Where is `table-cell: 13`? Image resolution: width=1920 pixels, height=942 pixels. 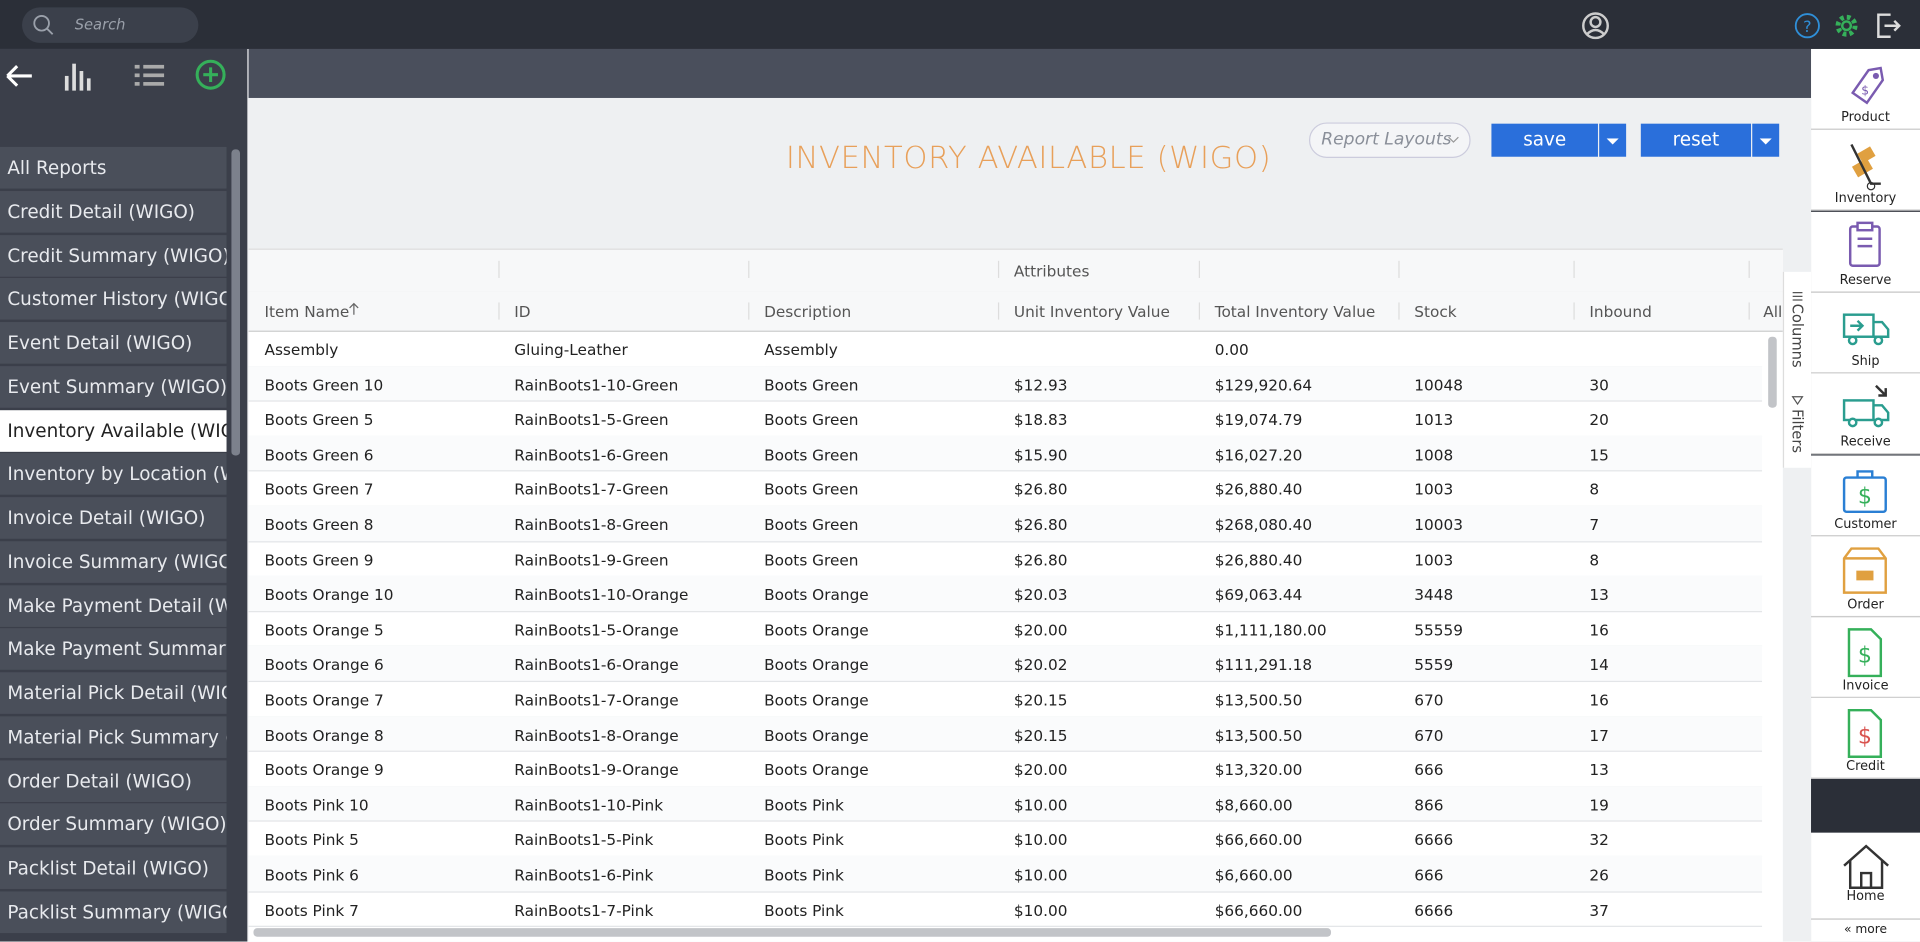 table-cell: 13 is located at coordinates (1599, 770).